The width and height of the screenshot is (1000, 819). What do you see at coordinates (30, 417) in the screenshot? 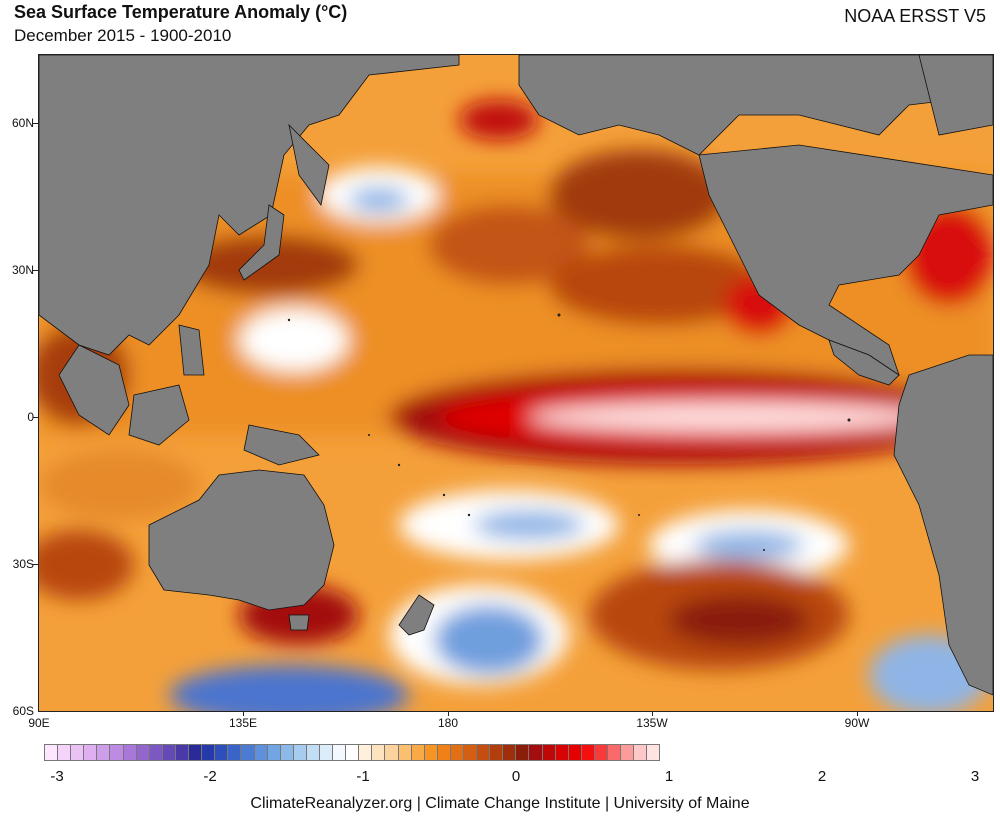
I see `lat-label-0: 0` at bounding box center [30, 417].